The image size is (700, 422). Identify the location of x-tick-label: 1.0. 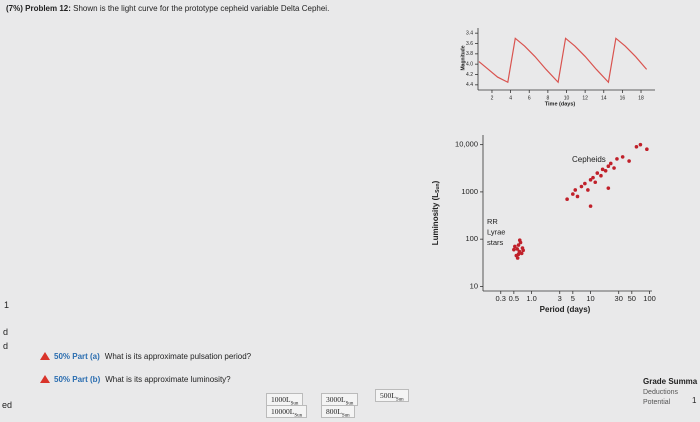
(531, 298).